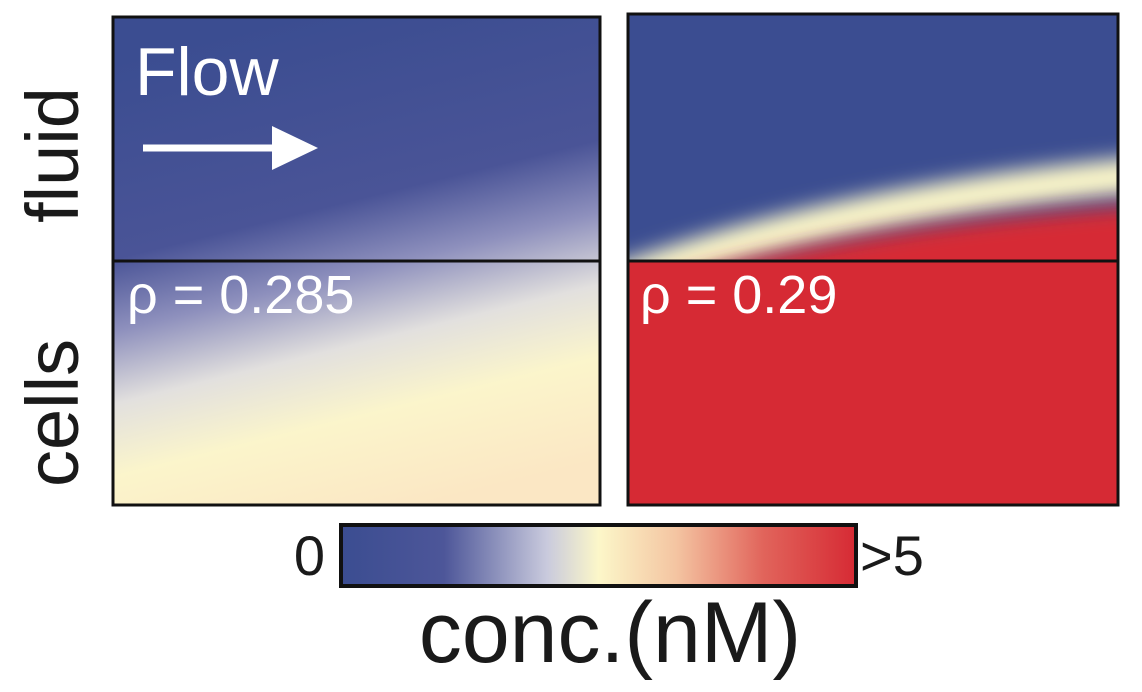 Image resolution: width=1142 pixels, height=692 pixels. Describe the element at coordinates (52, 413) in the screenshot. I see `row-label: cells` at that location.